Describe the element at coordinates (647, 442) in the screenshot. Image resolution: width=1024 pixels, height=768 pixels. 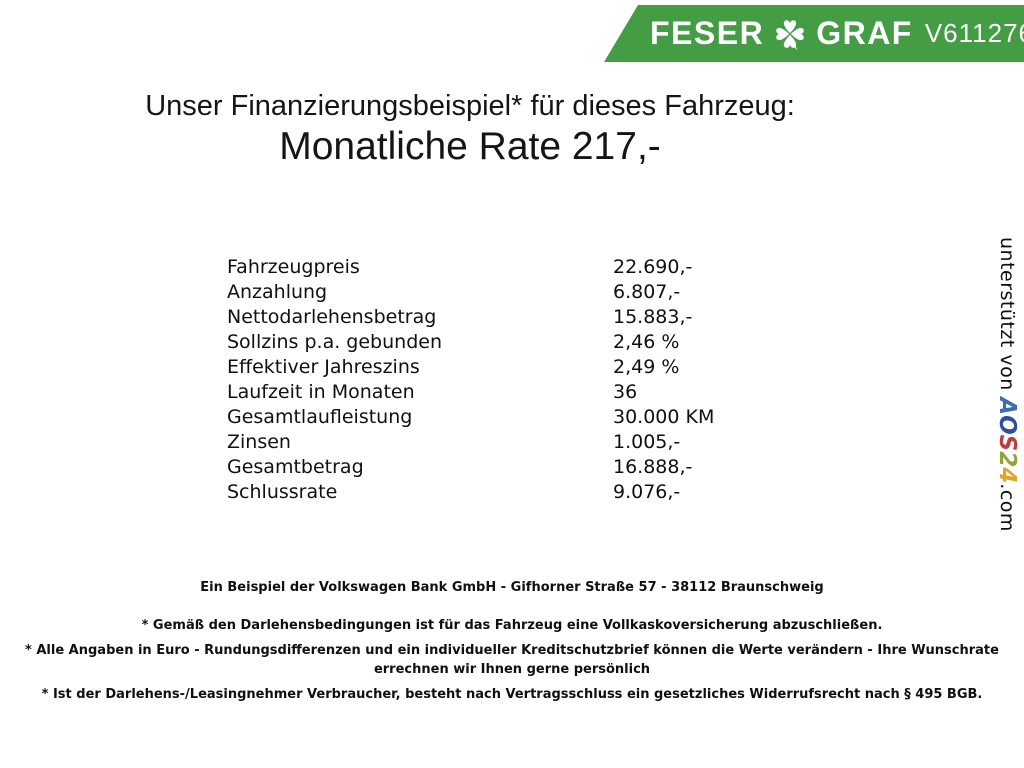
I see `row-value: 1.005,-` at that location.